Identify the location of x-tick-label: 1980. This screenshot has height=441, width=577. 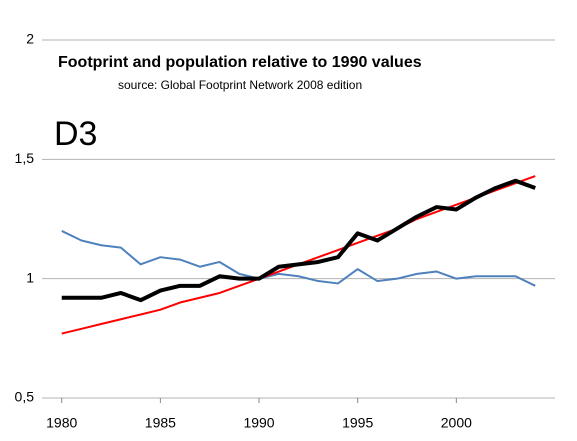
(61, 423).